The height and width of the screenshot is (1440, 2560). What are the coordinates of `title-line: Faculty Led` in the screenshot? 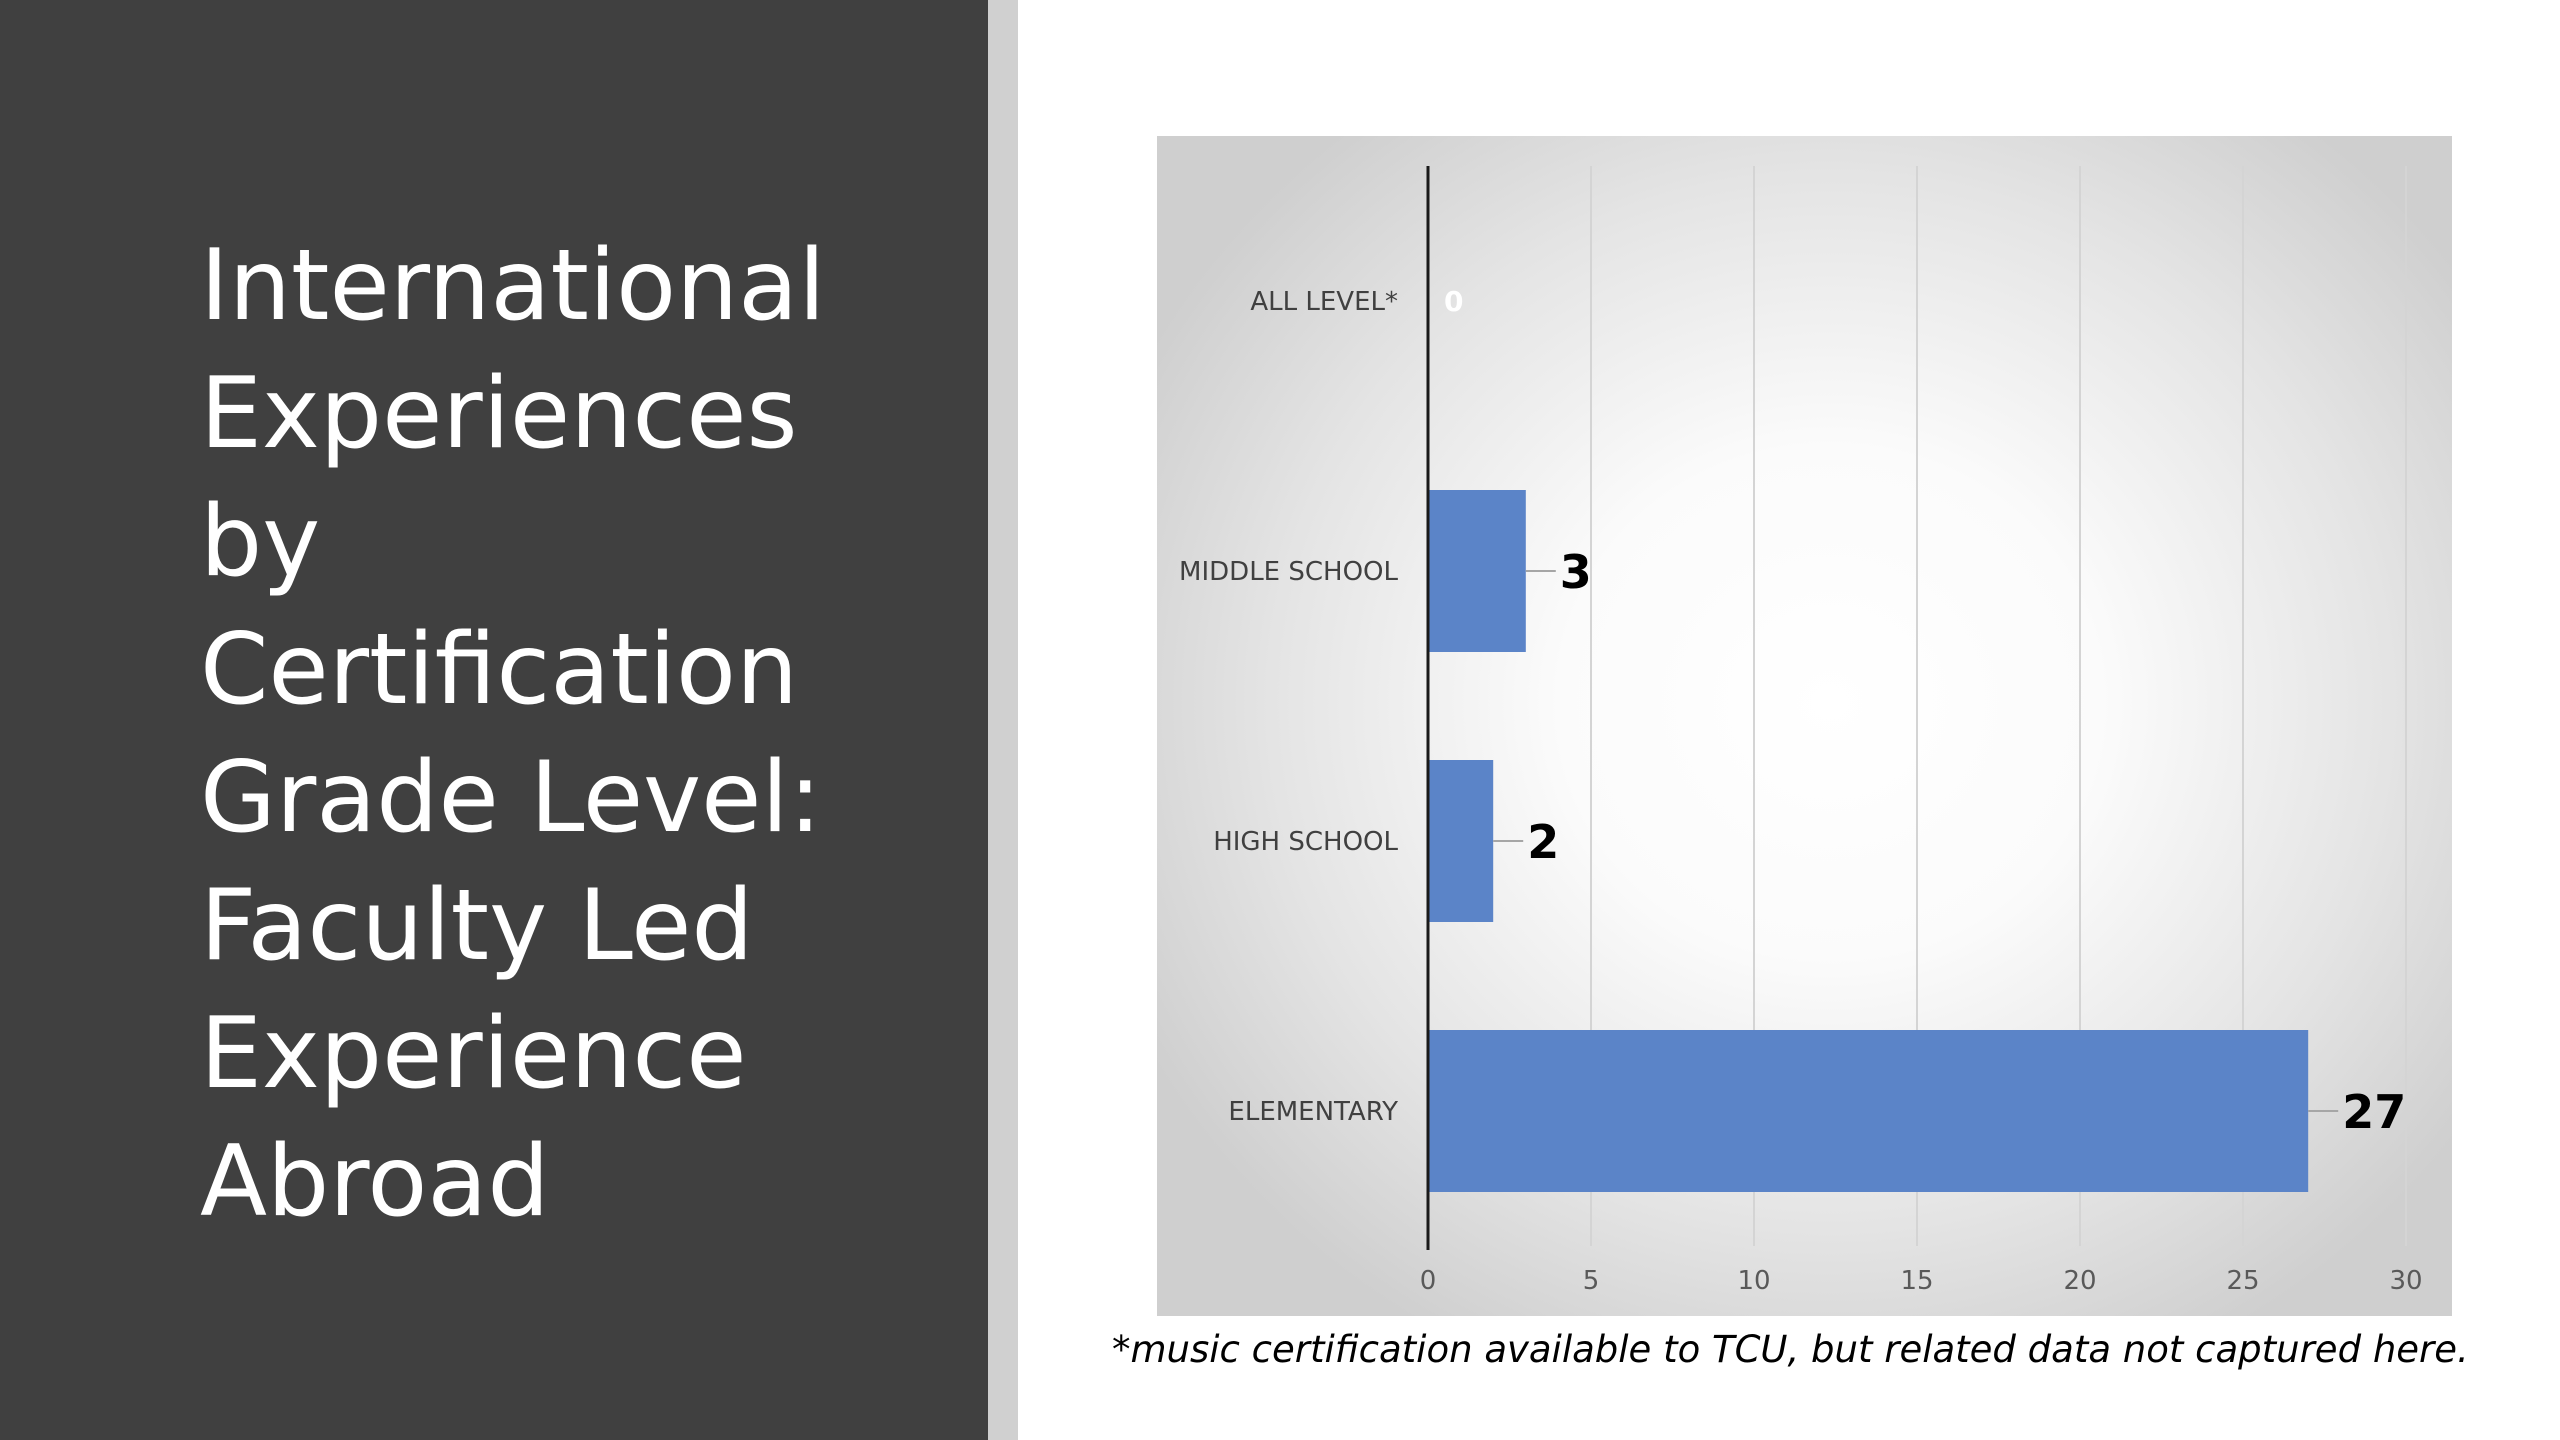 It's located at (477, 926).